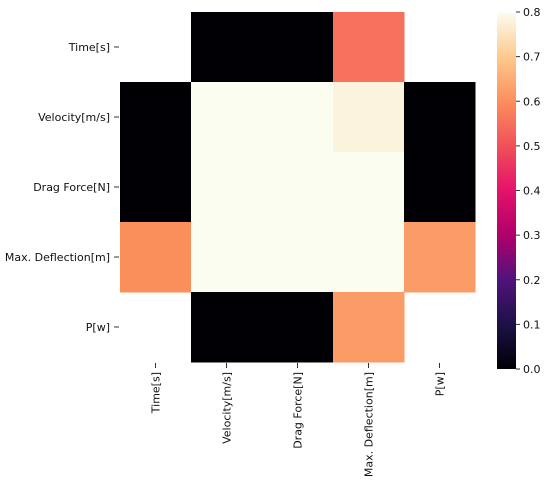 This screenshot has height=486, width=550. What do you see at coordinates (532, 235) in the screenshot?
I see `colorbar-tick-label: 0.3` at bounding box center [532, 235].